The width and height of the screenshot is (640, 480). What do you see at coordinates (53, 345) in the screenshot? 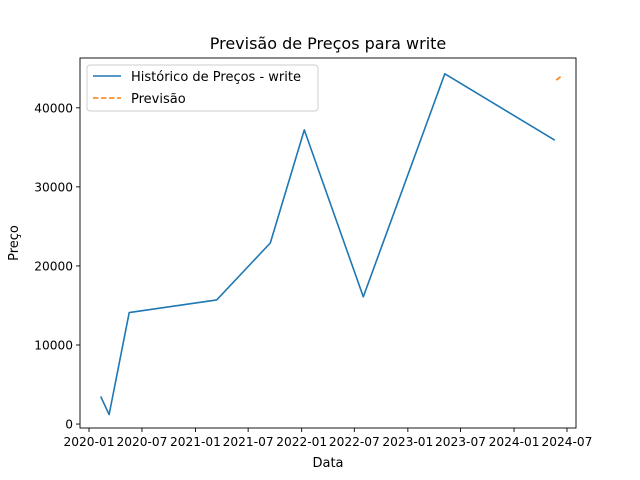
I see `y-tick-label: 10000` at bounding box center [53, 345].